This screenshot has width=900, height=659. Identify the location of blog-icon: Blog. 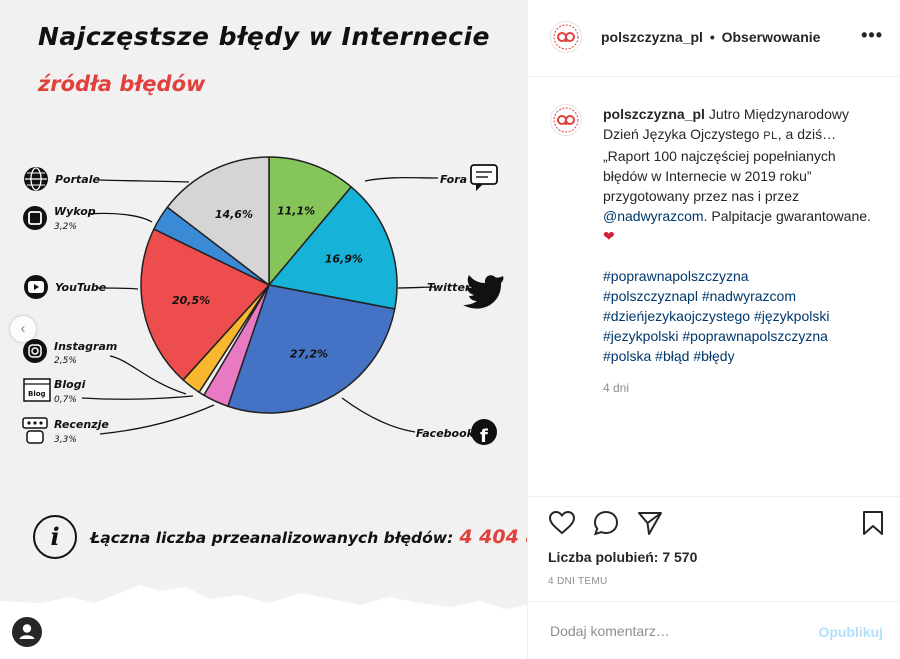
(37, 390).